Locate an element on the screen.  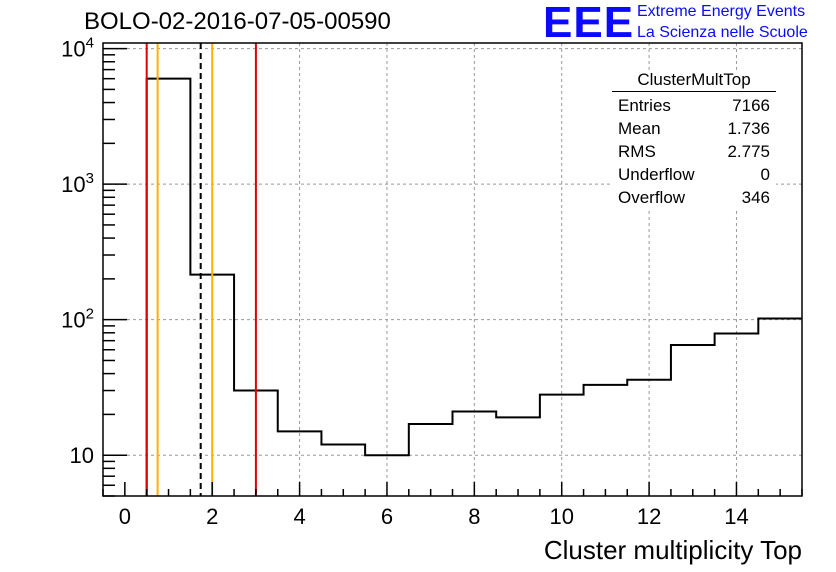
y-tick-label: 10² is located at coordinates (77, 319).